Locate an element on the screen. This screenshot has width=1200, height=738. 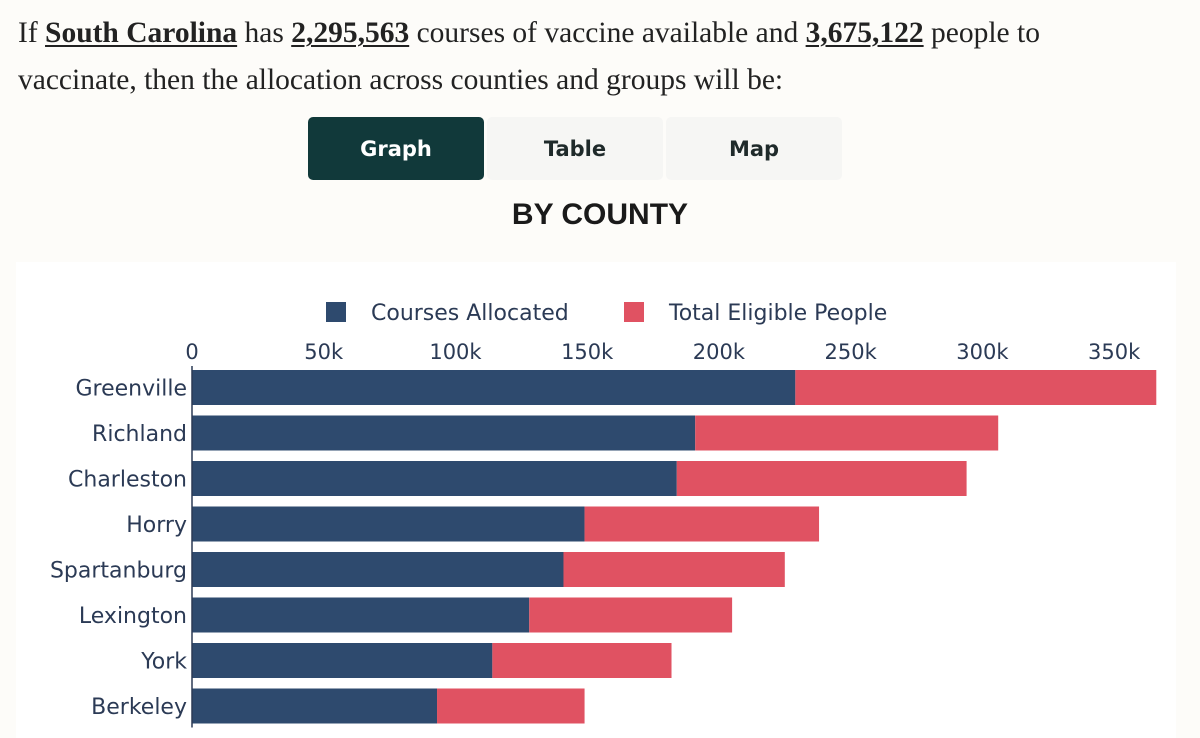
tab-table: Table is located at coordinates (575, 148).